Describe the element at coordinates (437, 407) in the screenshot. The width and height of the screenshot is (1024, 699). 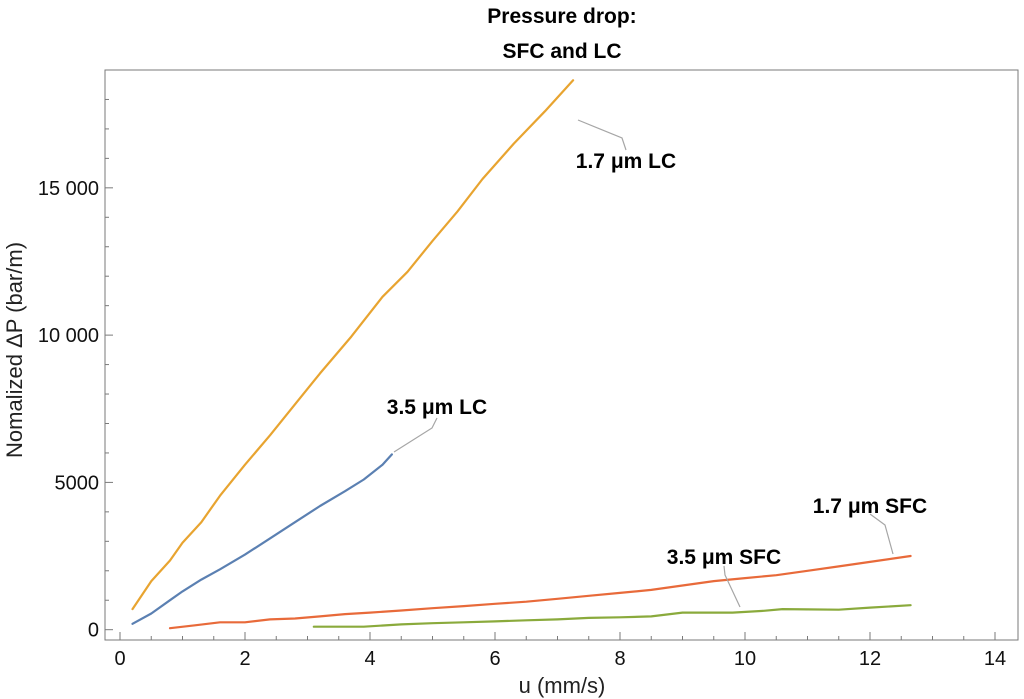
I see `series-label-3-5um-lc: 3.5 μm LC` at that location.